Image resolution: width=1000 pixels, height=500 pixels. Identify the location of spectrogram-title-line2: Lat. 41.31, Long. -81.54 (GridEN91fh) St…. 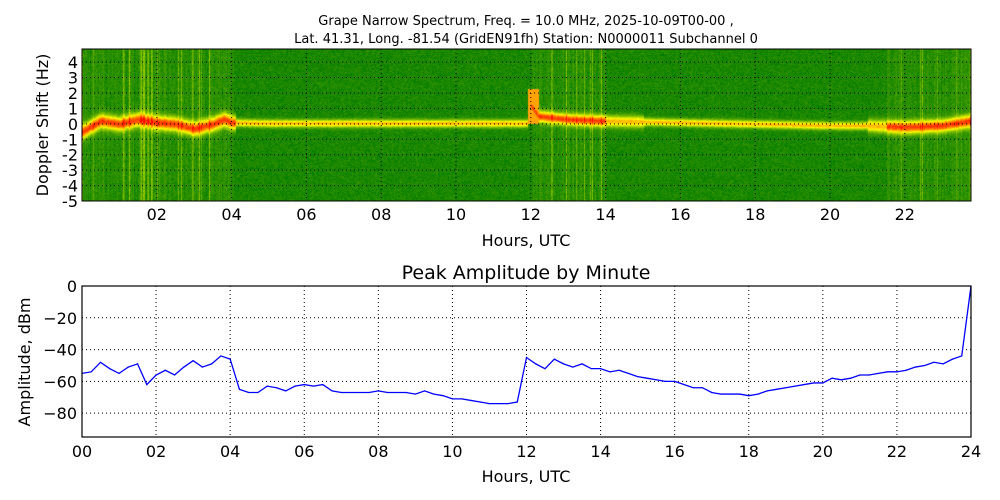
(526, 39).